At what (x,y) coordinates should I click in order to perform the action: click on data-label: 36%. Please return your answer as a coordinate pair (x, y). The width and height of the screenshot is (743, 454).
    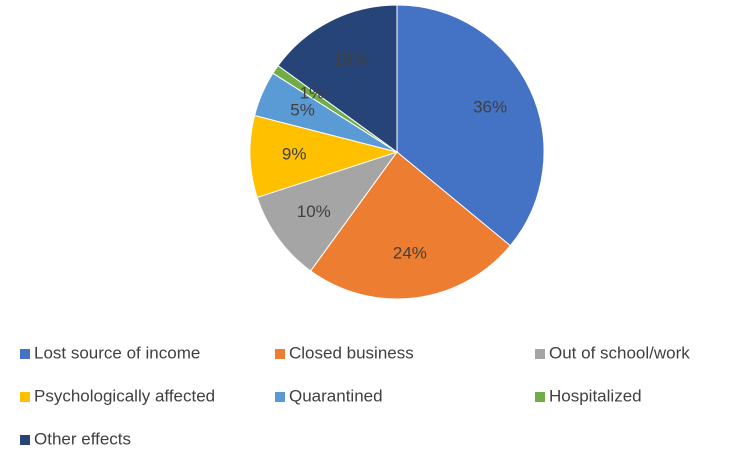
    Looking at the image, I should click on (490, 107).